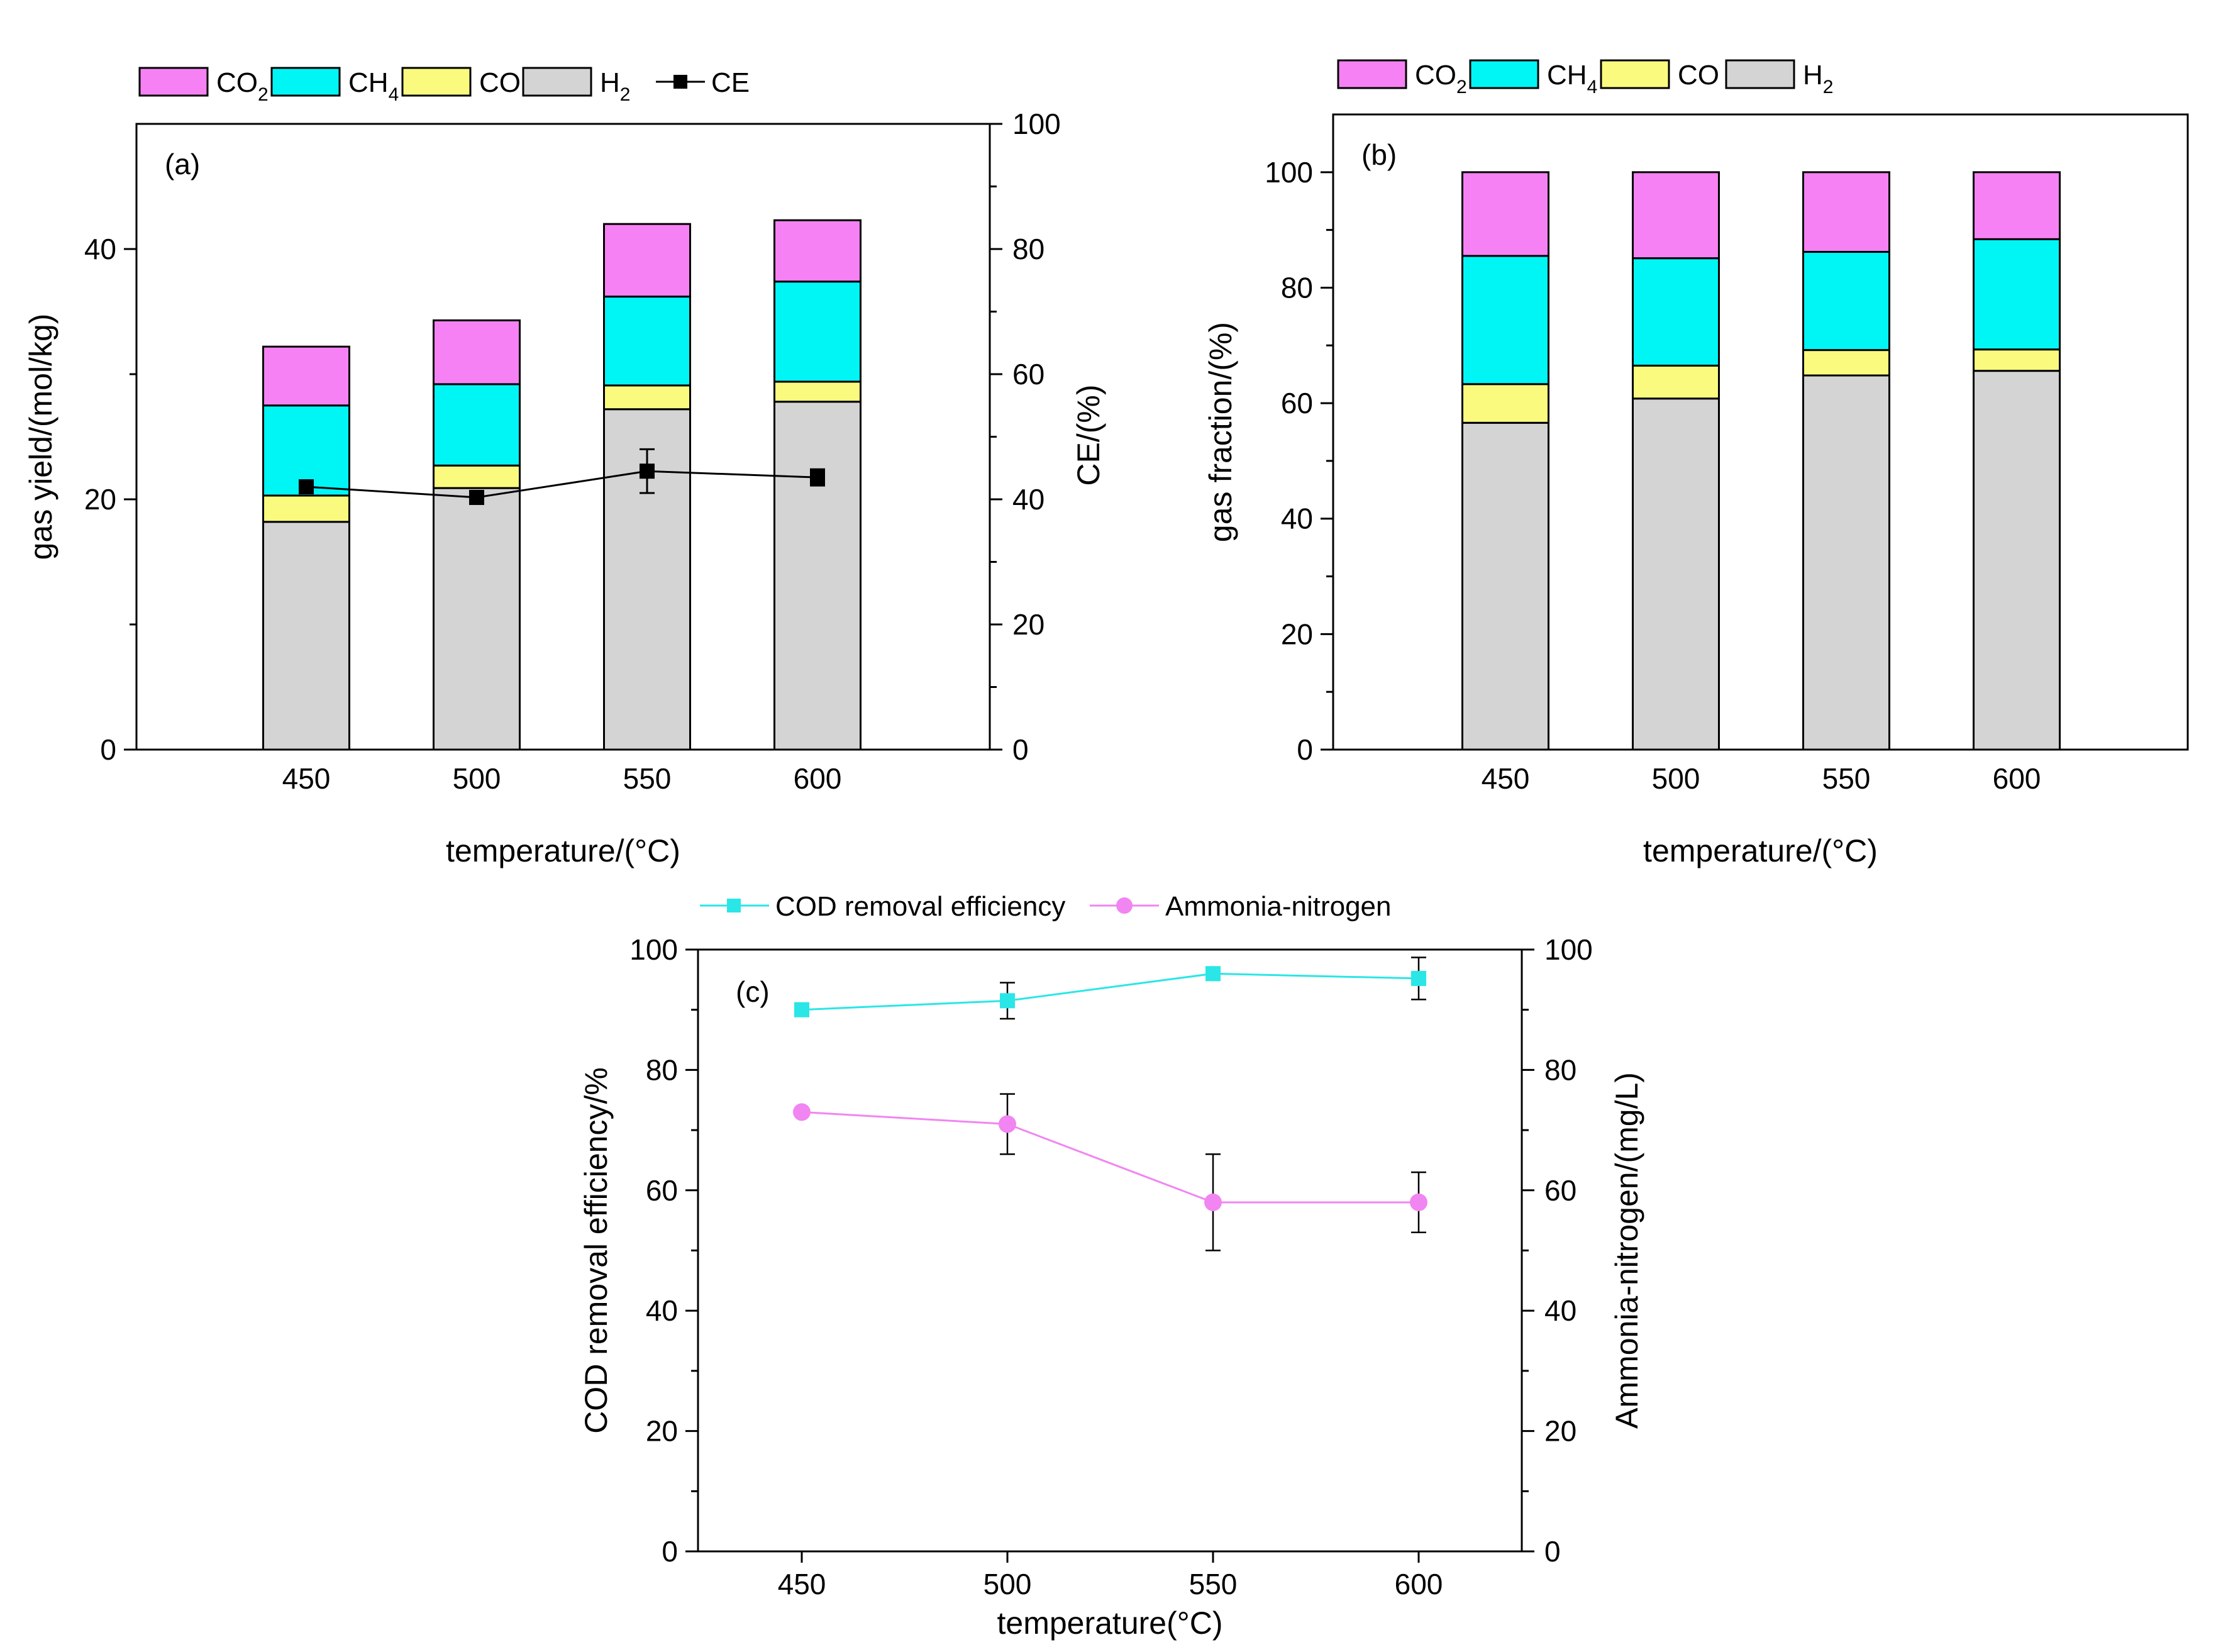 The image size is (2233, 1652). Describe the element at coordinates (1220, 432) in the screenshot. I see `y-axis-title: gas fraction/(%)` at that location.